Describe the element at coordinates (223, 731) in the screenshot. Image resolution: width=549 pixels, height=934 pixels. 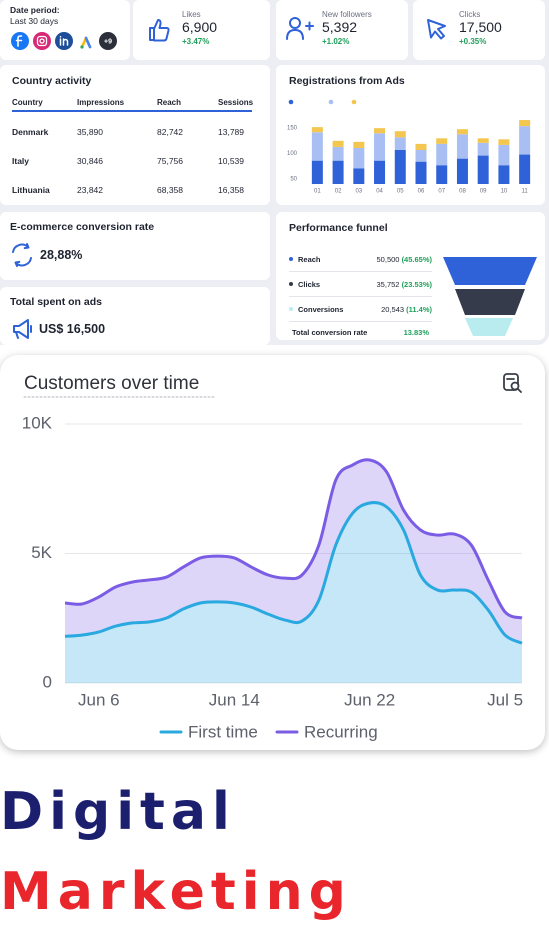
I see `legend-label: First time` at that location.